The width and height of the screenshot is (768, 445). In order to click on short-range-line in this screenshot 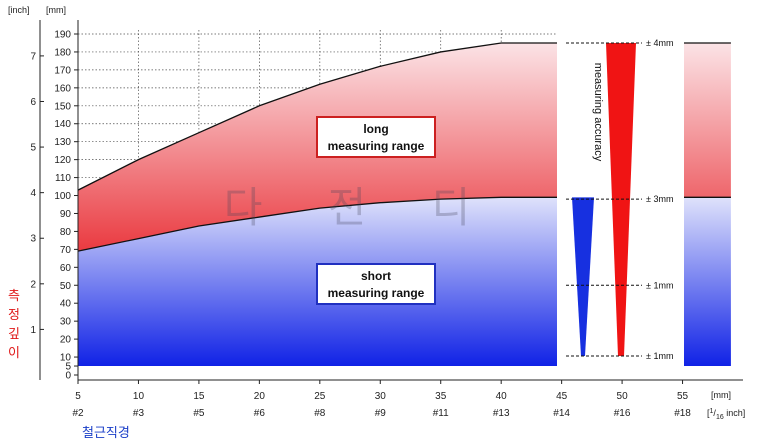, I will do `click(404, 224)`.